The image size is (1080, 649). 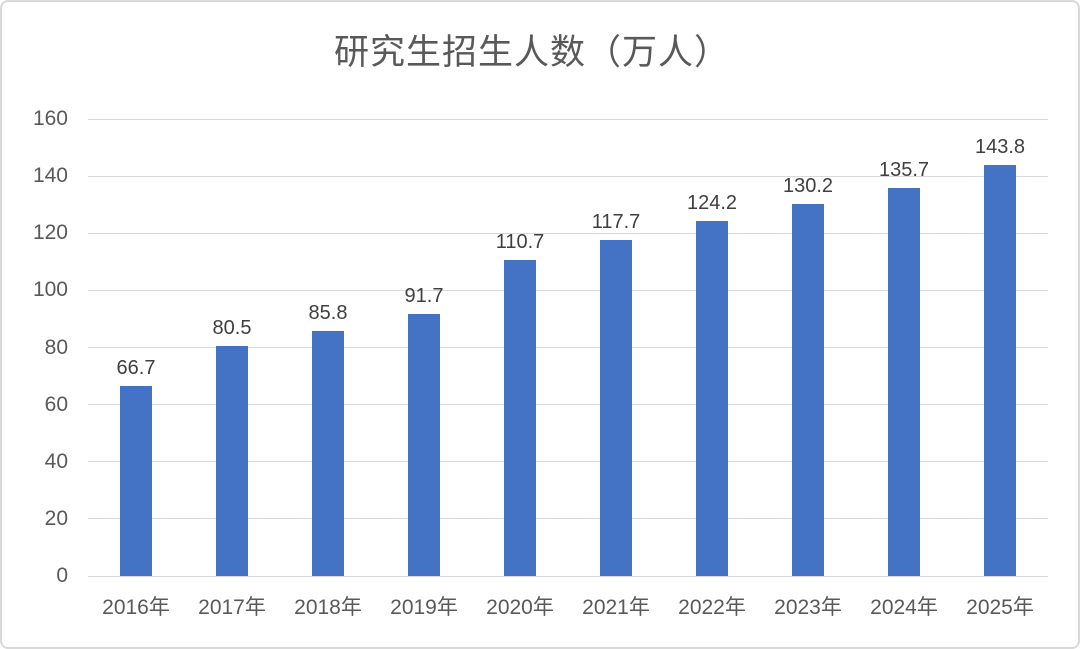 I want to click on bar-data-label: 110.7, so click(x=520, y=241).